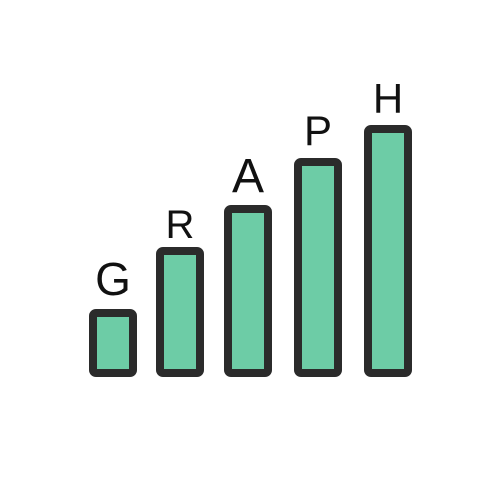  What do you see at coordinates (318, 267) in the screenshot?
I see `bar-p` at bounding box center [318, 267].